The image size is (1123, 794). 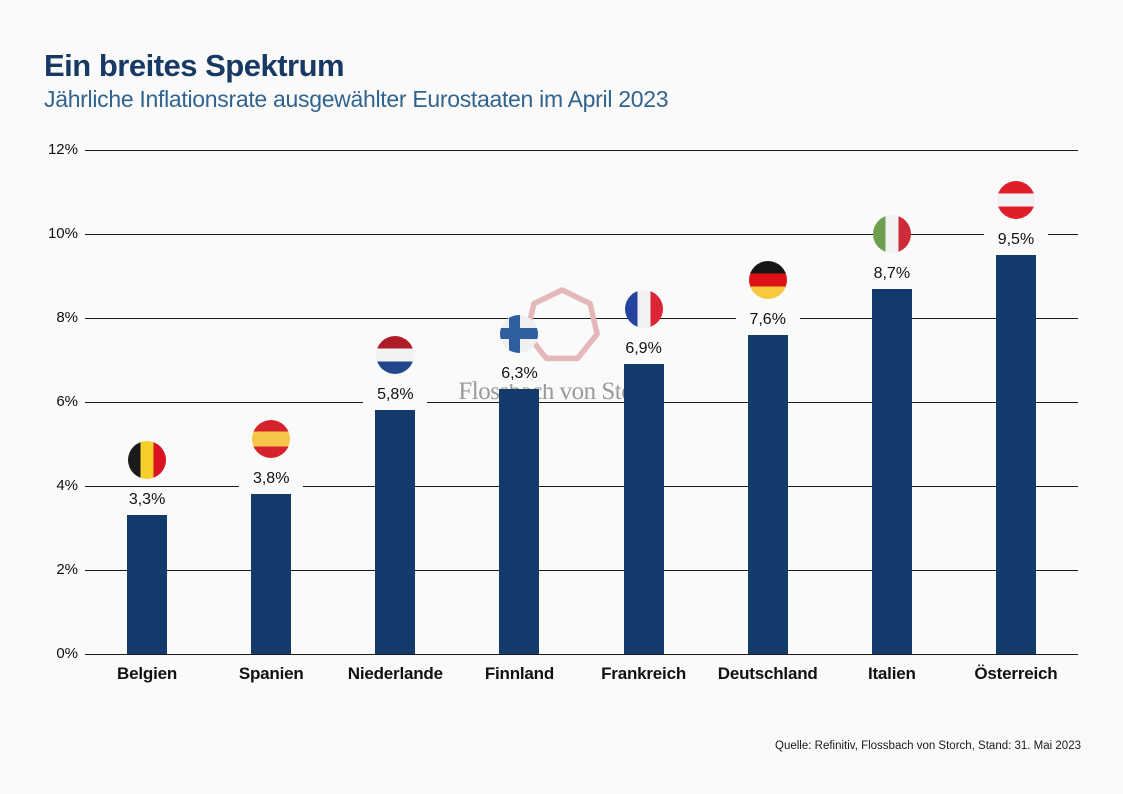 I want to click on spain-flag-icon, so click(x=271, y=439).